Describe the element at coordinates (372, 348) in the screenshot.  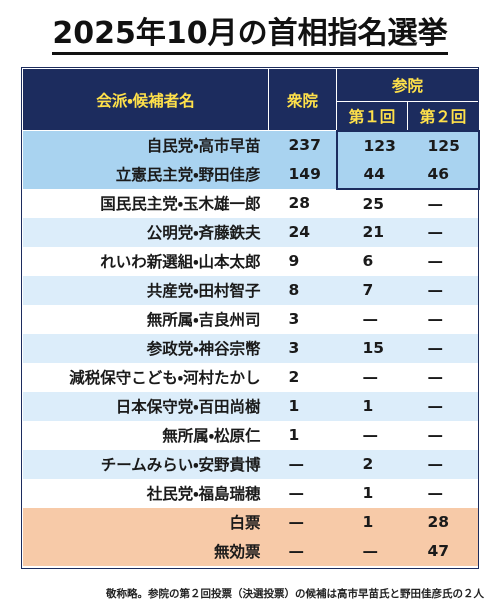
I see `vote-count: 15` at that location.